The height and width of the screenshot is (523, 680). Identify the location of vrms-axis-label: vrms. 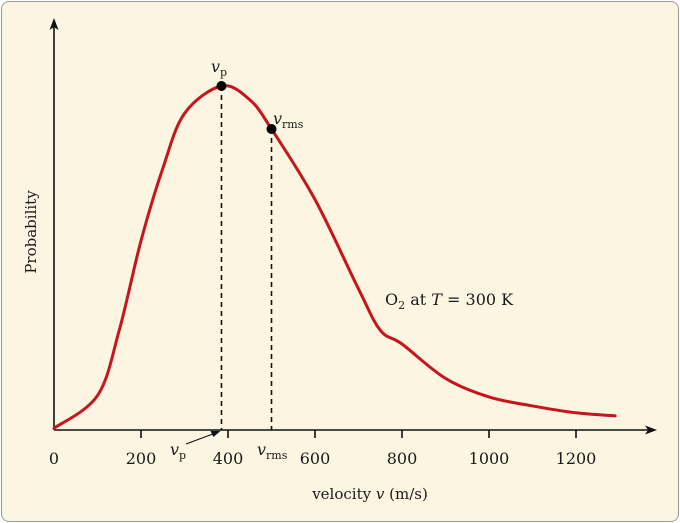
(272, 451).